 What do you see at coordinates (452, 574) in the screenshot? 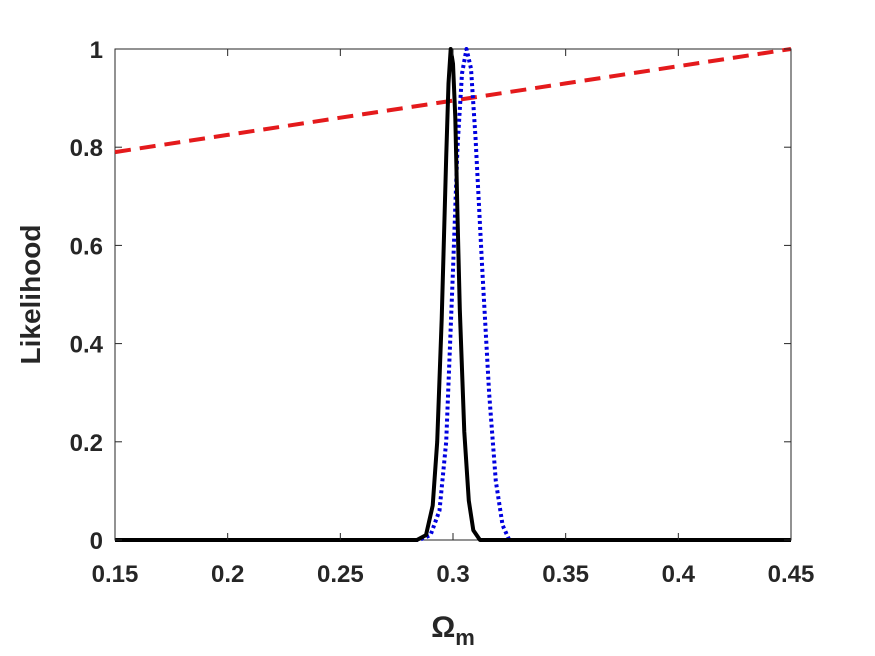
I see `x-tick-label: 0.3` at bounding box center [452, 574].